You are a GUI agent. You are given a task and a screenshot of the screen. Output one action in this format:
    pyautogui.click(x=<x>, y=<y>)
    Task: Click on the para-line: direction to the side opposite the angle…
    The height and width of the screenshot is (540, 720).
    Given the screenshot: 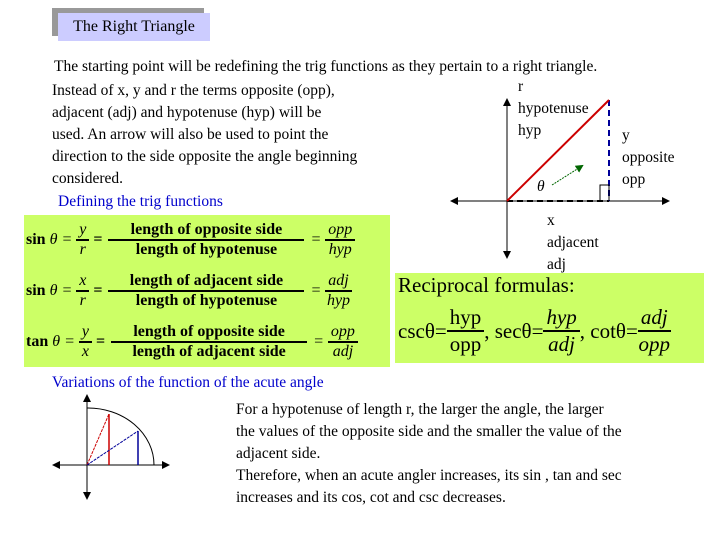 What is the action you would take?
    pyautogui.click(x=205, y=156)
    